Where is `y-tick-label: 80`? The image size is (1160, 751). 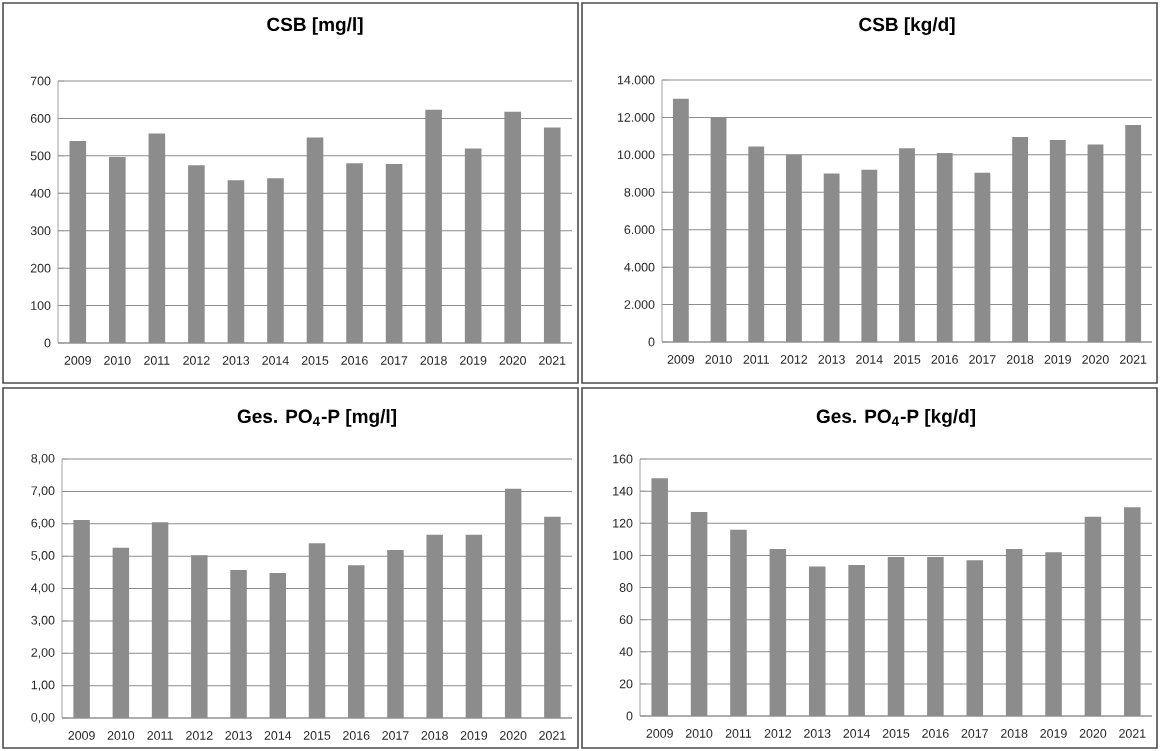 y-tick-label: 80 is located at coordinates (626, 587).